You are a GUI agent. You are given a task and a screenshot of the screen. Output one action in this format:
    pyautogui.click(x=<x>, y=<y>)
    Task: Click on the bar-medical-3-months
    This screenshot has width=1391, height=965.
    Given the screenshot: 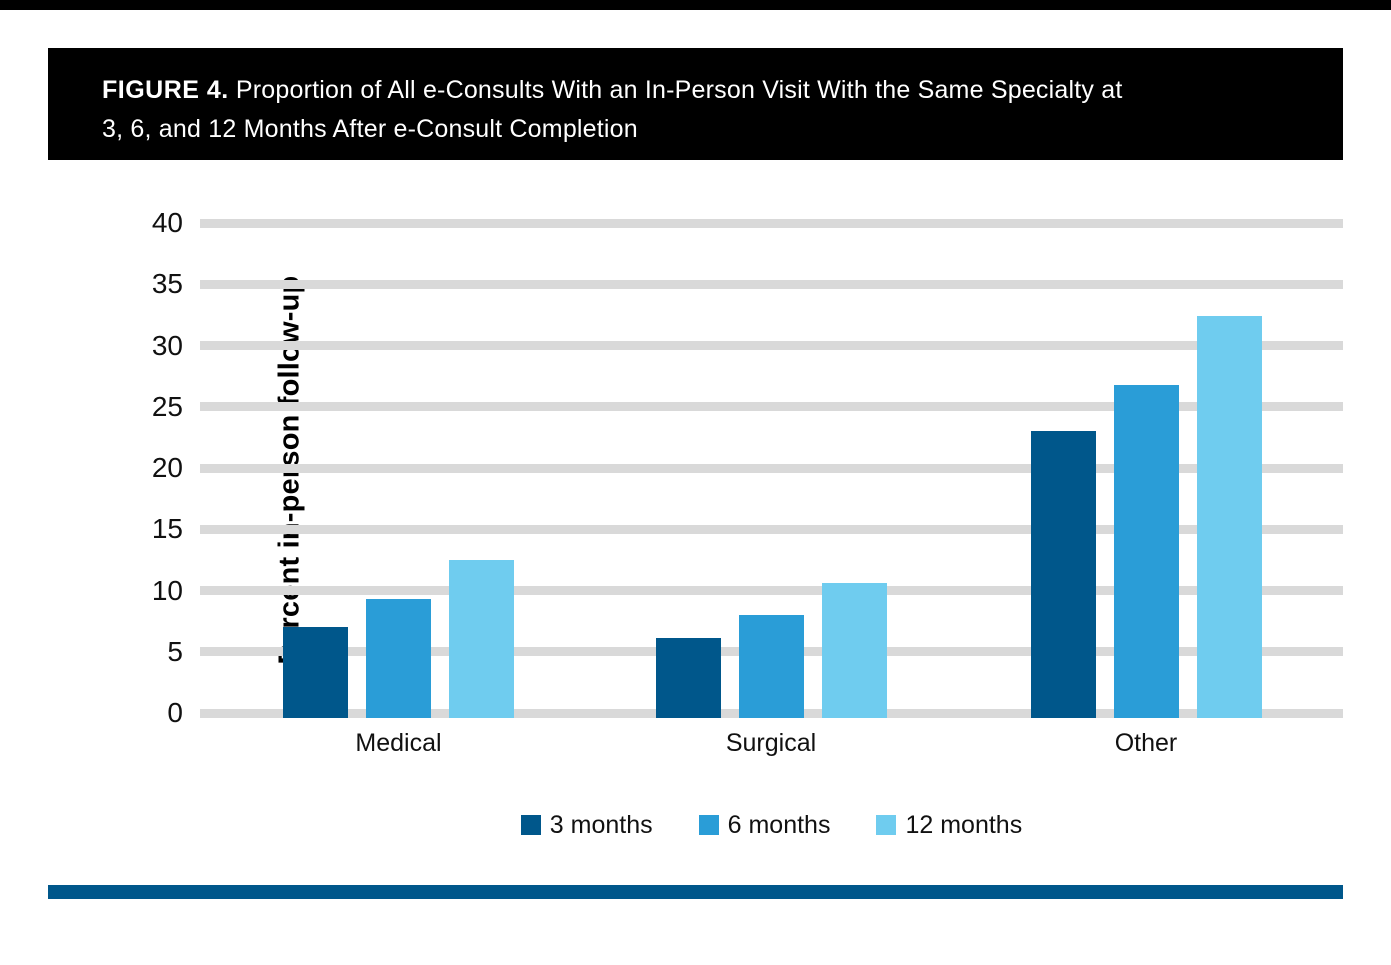 What is the action you would take?
    pyautogui.click(x=315, y=672)
    